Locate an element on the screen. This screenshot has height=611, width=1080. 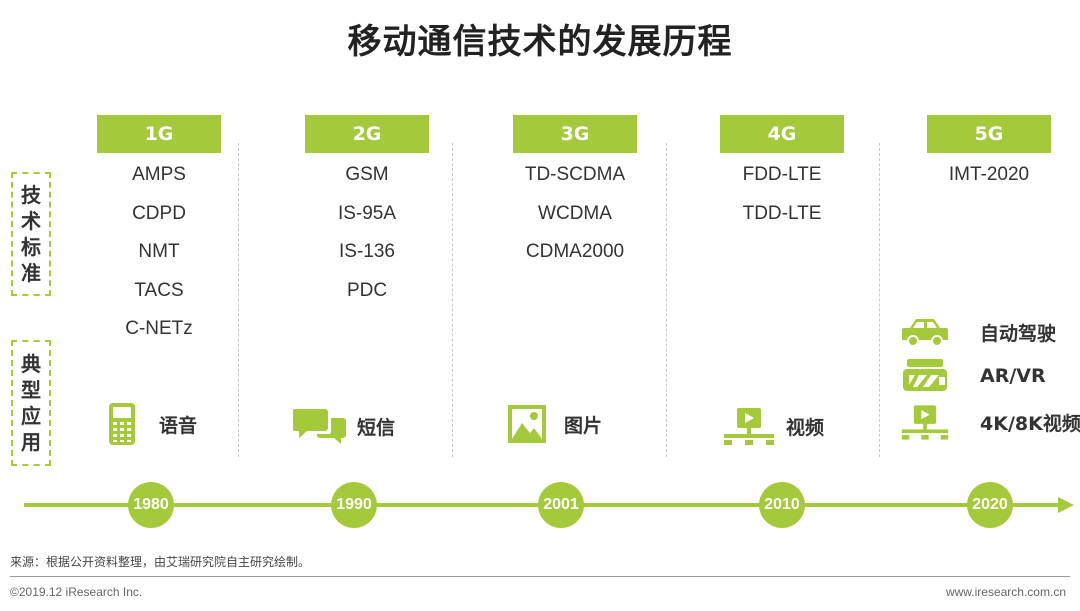
picture-icon is located at coordinates (527, 424).